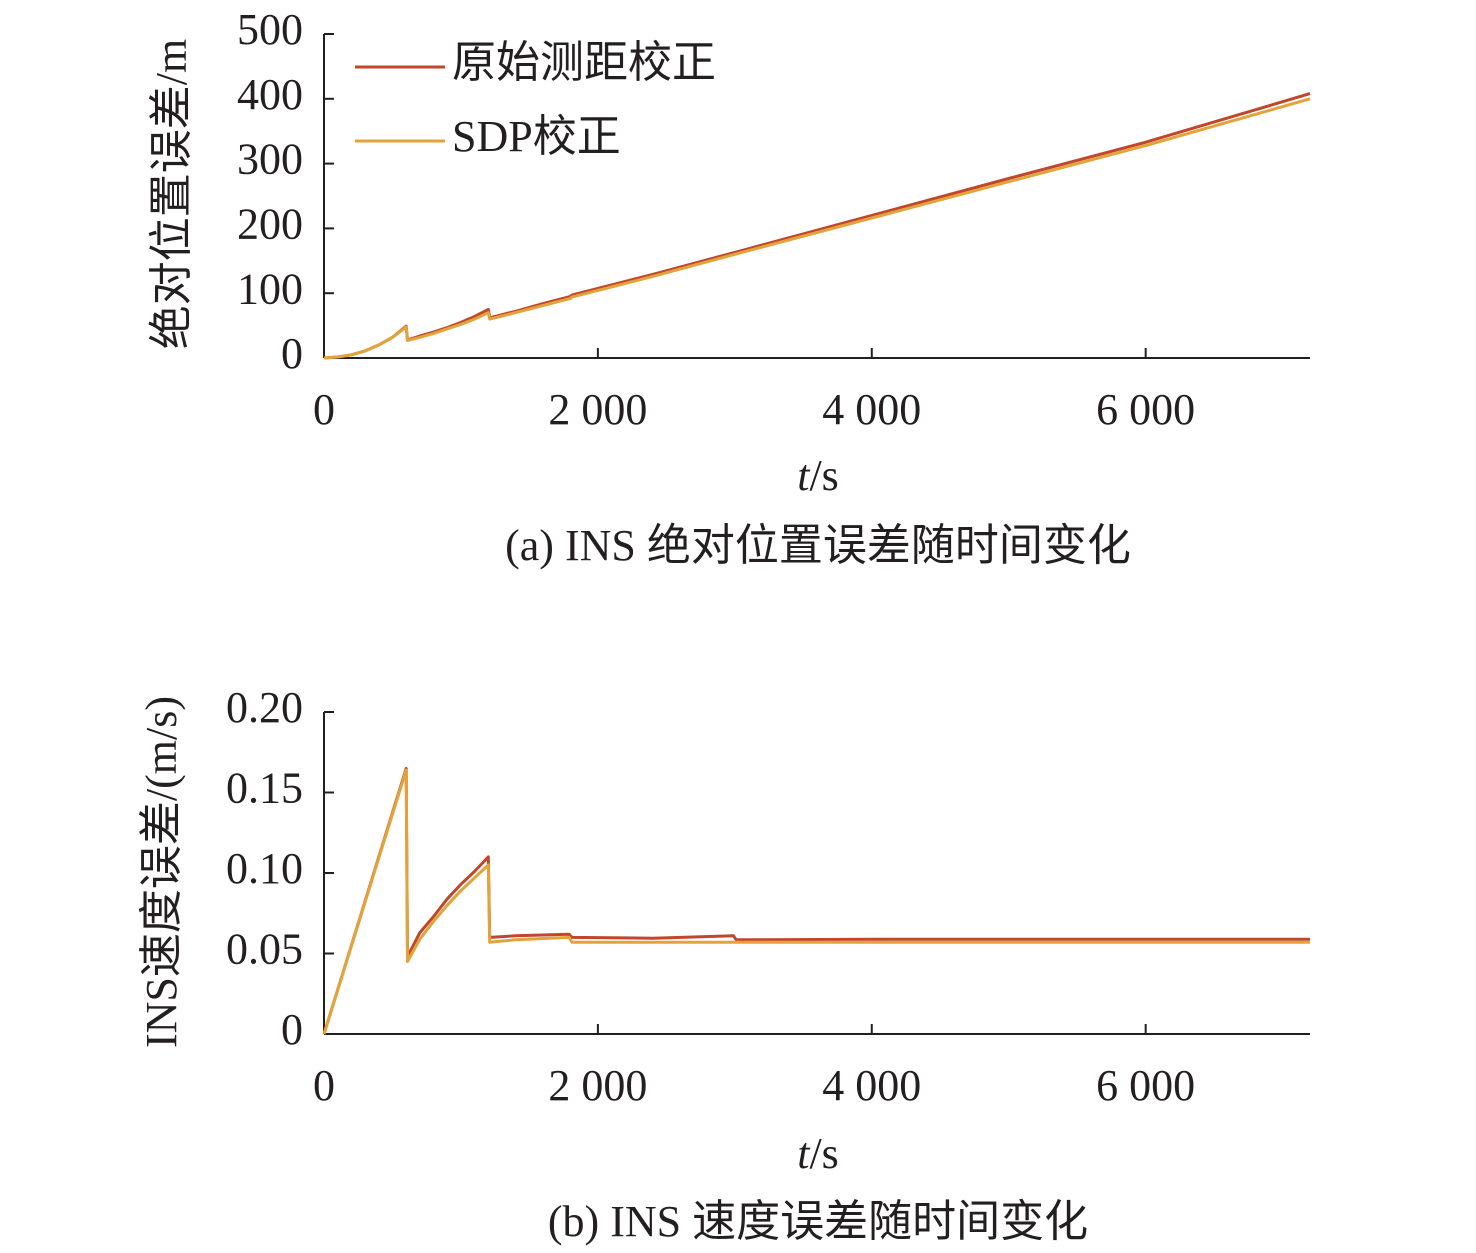  Describe the element at coordinates (270, 159) in the screenshot. I see `position-error-y-tick-label: 300` at that location.